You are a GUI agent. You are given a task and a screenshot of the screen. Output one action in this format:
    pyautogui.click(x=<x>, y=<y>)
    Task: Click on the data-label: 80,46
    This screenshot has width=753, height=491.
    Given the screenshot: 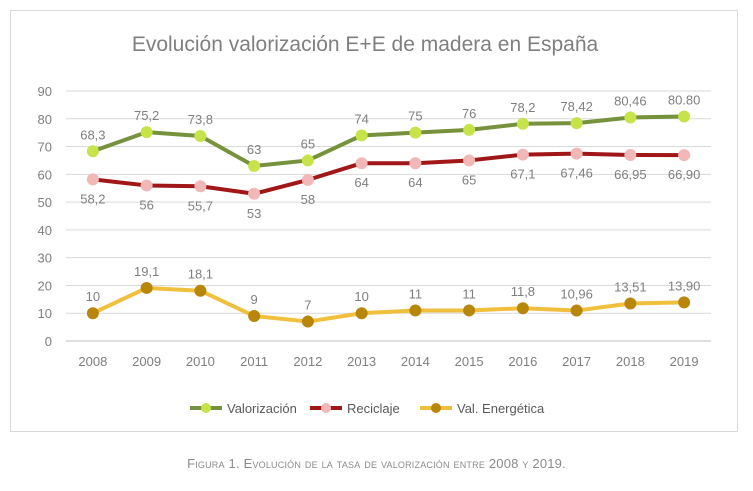 What is the action you would take?
    pyautogui.click(x=630, y=101)
    